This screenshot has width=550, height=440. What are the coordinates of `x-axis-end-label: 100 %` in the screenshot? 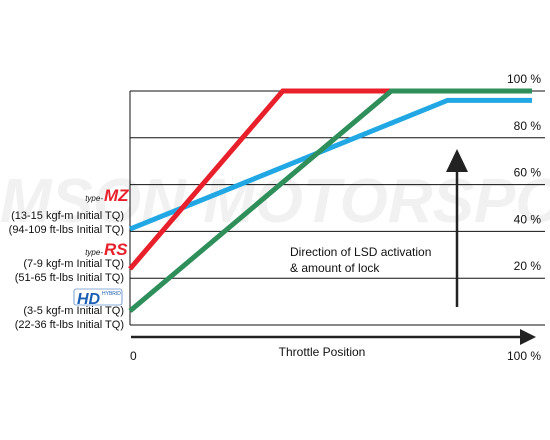 It's located at (524, 356).